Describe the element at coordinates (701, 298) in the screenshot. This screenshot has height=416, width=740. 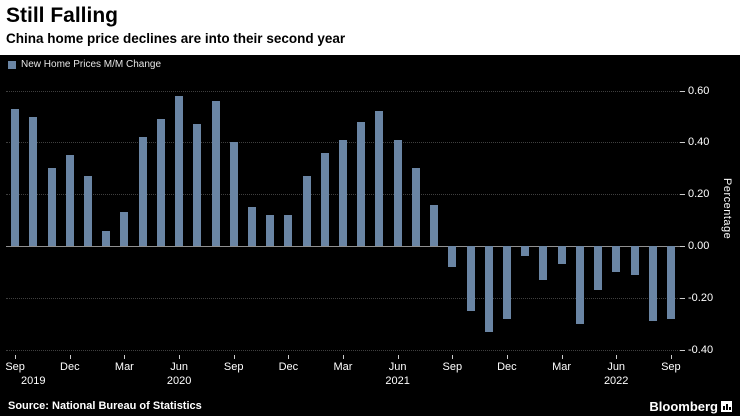
I see `y-tick-label: -0.20` at that location.